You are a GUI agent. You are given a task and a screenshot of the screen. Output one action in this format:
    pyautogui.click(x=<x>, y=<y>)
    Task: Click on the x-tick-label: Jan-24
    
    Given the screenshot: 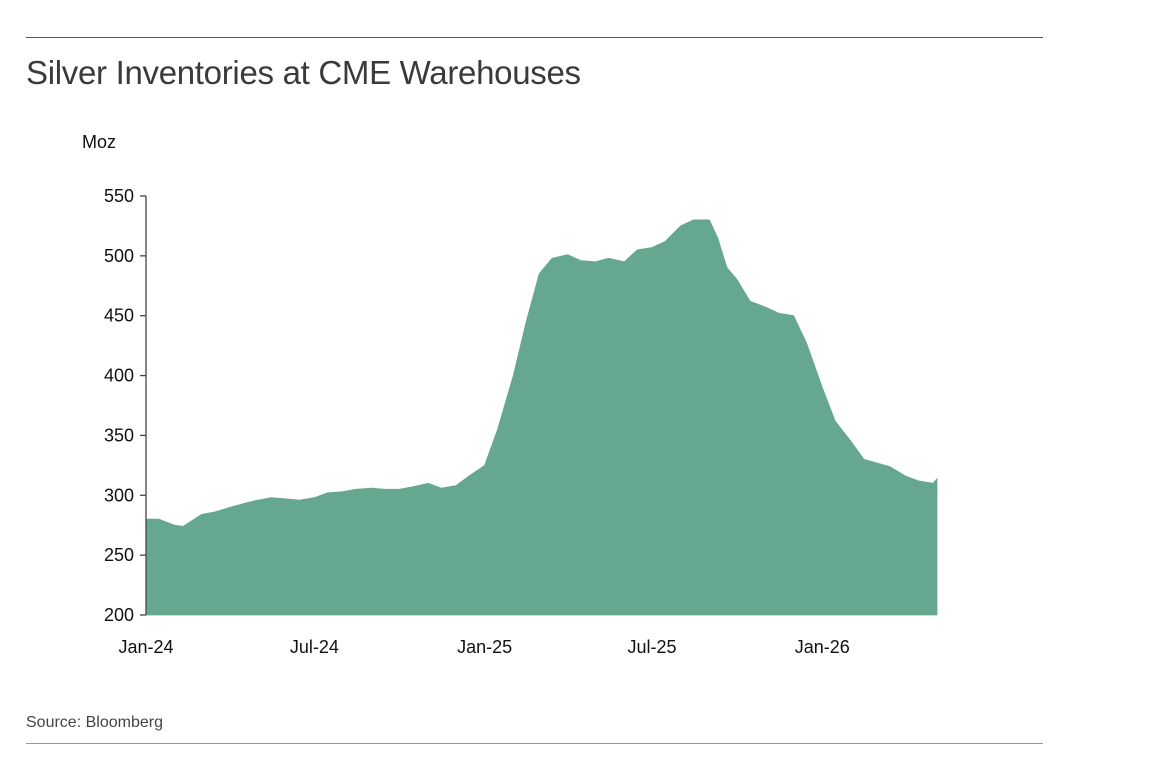 What is the action you would take?
    pyautogui.click(x=145, y=647)
    